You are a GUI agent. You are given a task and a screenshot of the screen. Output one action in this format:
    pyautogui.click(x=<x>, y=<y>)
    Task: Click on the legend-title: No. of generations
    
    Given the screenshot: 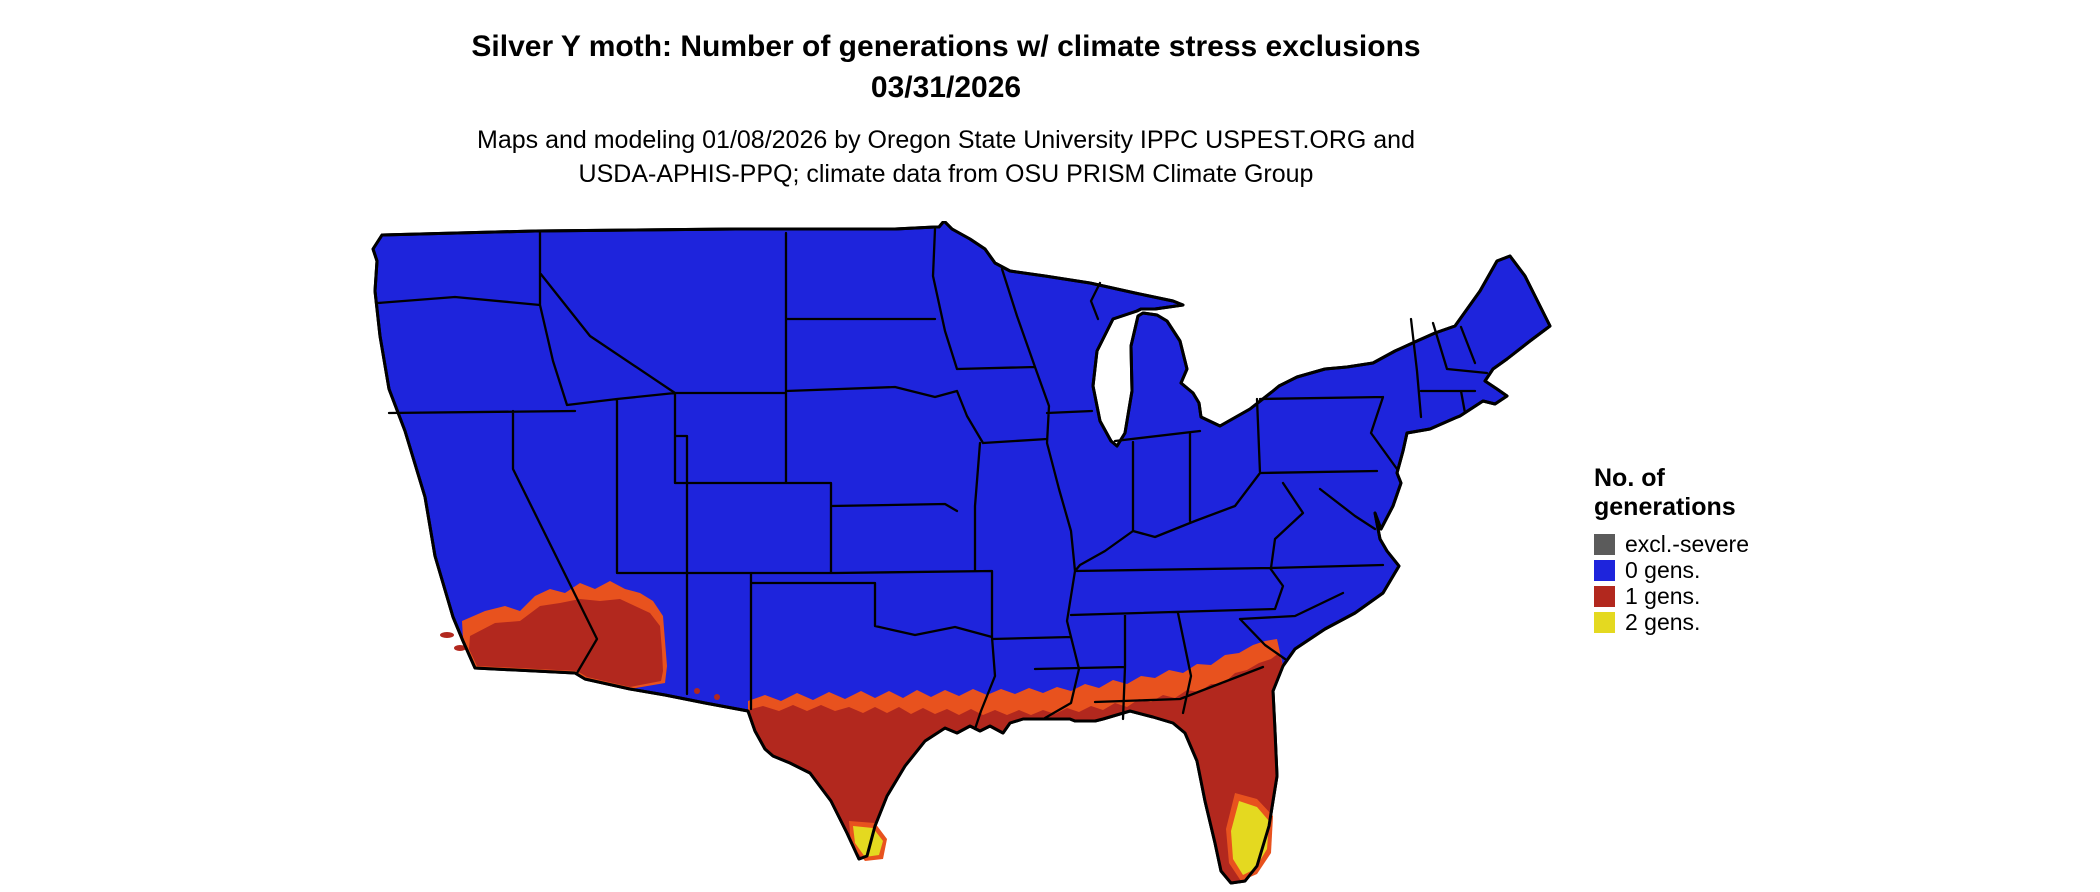 What is the action you would take?
    pyautogui.click(x=1671, y=493)
    